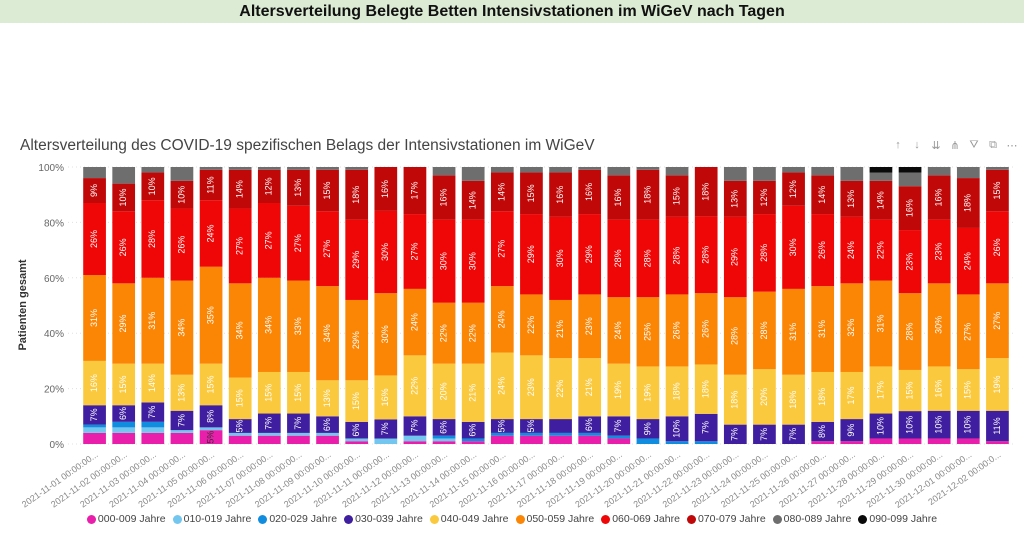  I want to click on legend-item: 050-059 Jahre, so click(554, 519).